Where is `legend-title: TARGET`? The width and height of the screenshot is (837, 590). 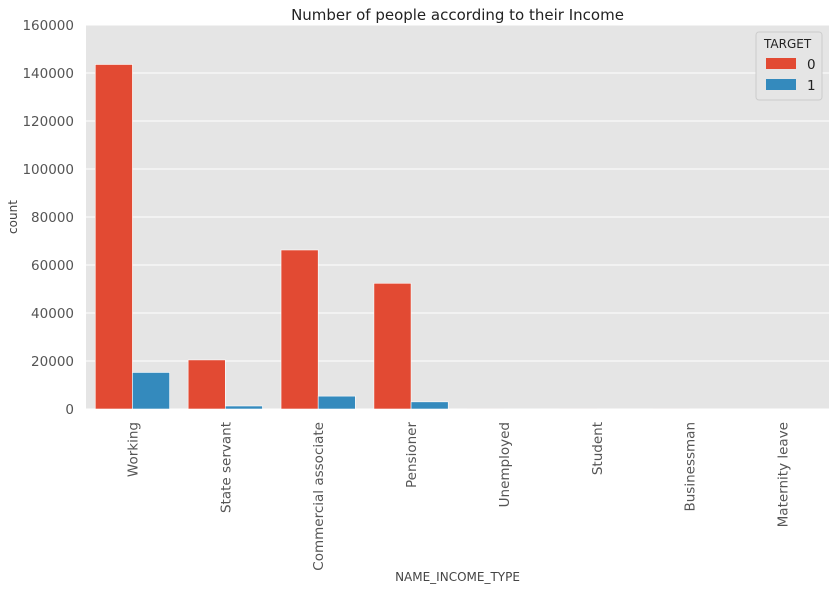
legend-title: TARGET is located at coordinates (787, 44).